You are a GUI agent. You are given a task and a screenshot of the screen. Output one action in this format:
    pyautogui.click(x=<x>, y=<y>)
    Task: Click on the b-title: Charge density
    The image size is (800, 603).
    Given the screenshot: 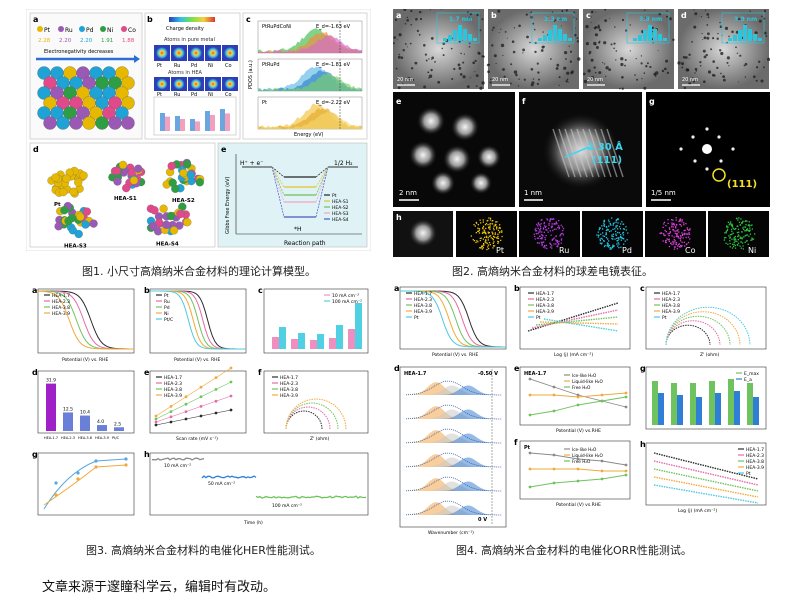 What is the action you would take?
    pyautogui.click(x=185, y=29)
    